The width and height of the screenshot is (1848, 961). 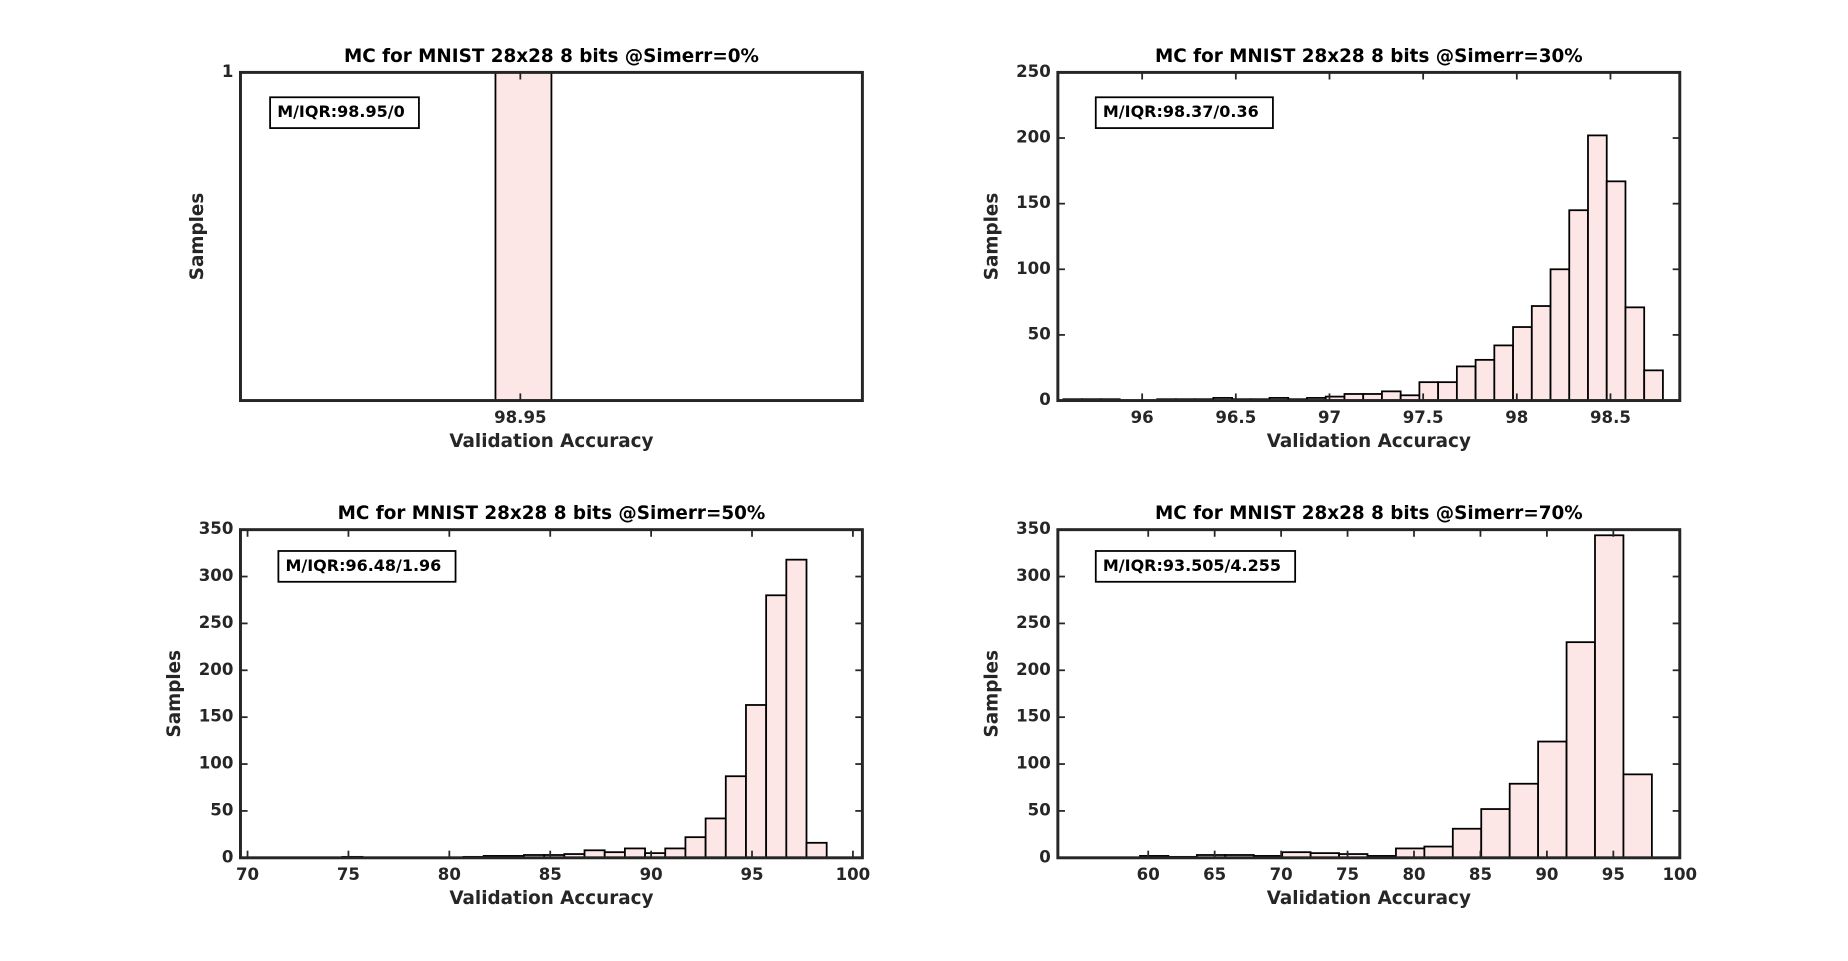 What do you see at coordinates (1610, 417) in the screenshot?
I see `x-tick-label: 98.5` at bounding box center [1610, 417].